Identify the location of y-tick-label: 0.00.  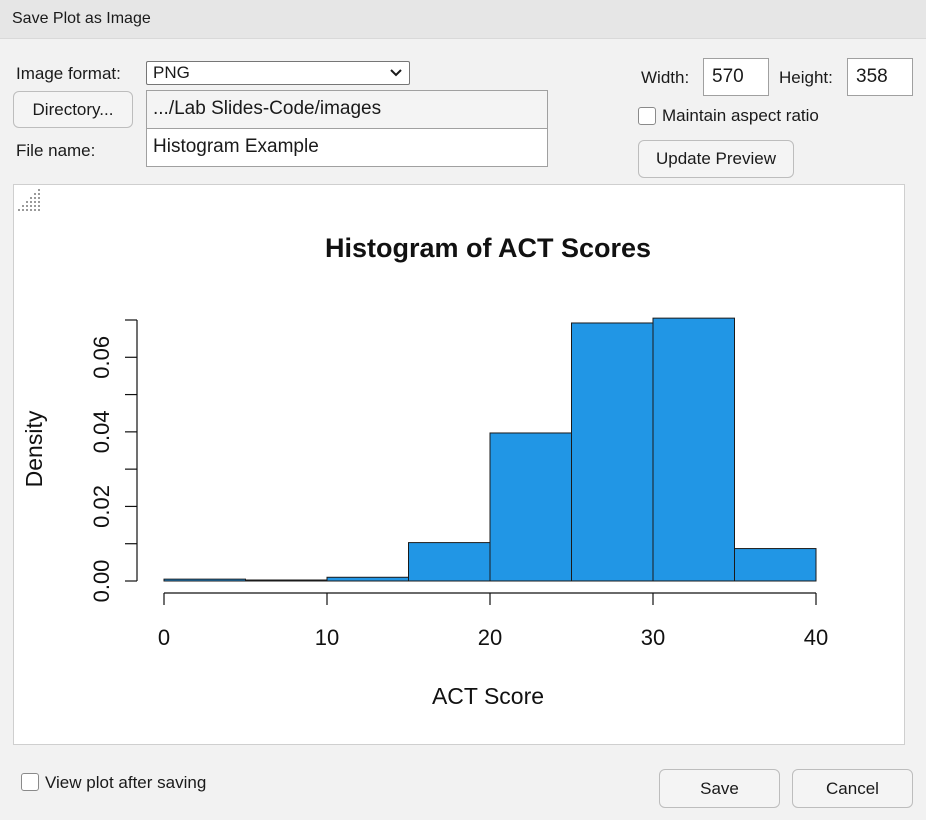
(101, 581).